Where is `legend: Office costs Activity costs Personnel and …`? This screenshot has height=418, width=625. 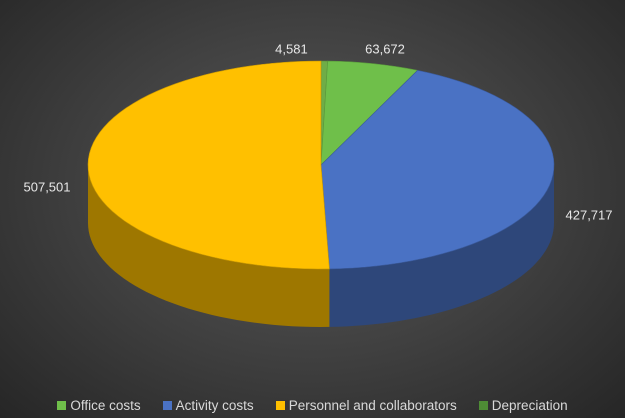 legend: Office costs Activity costs Personnel and … is located at coordinates (312, 405).